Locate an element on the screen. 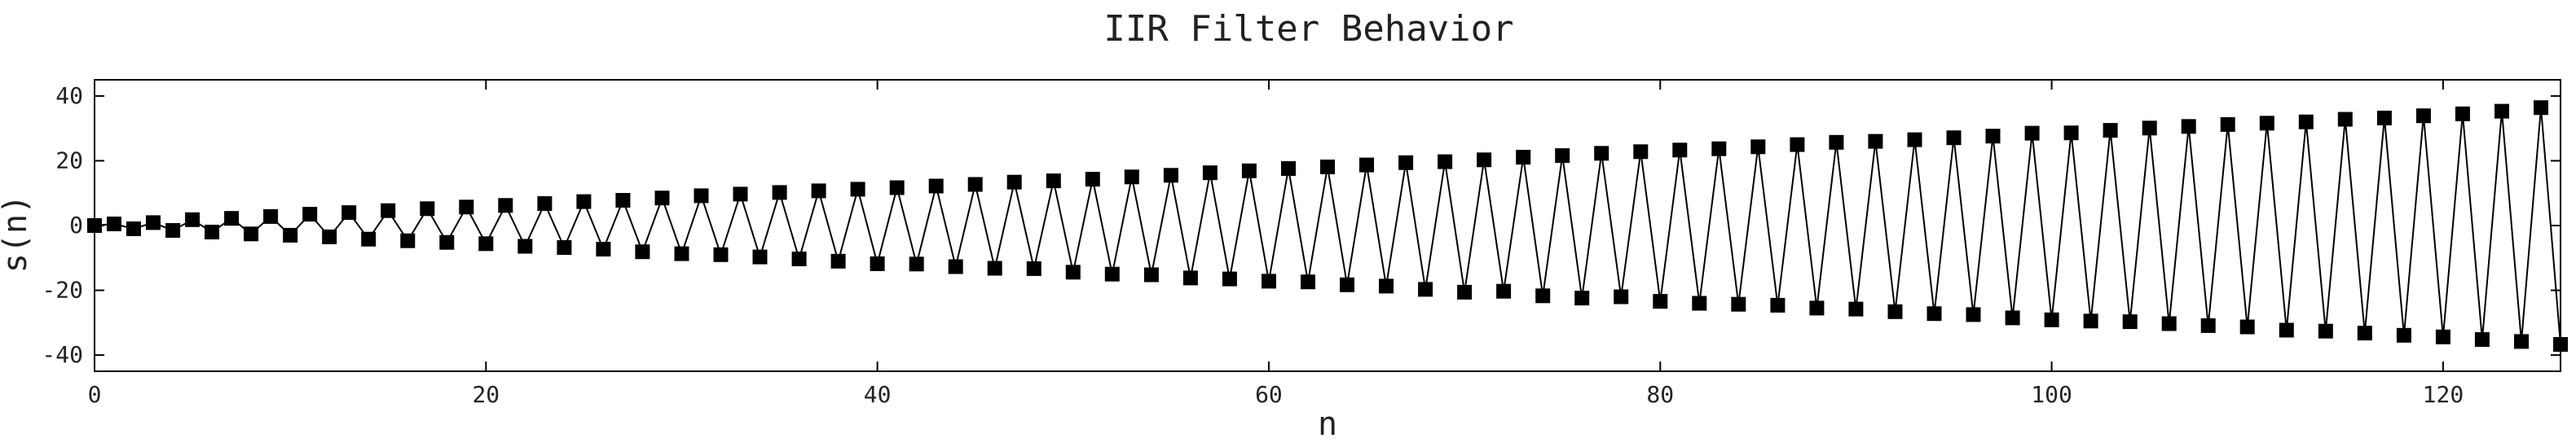 The image size is (2576, 447). x-tick-label: 40 is located at coordinates (878, 394).